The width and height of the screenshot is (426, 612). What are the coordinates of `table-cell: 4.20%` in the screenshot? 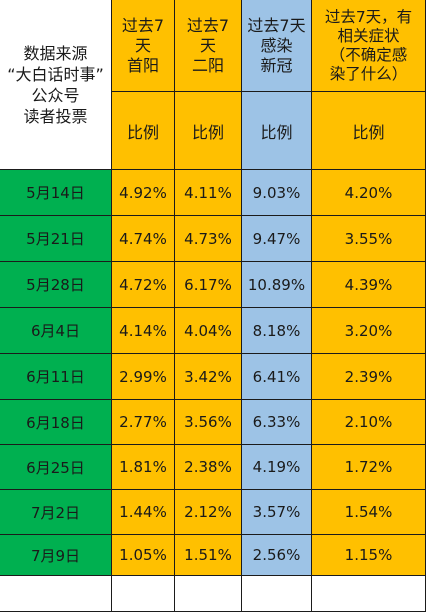 It's located at (369, 193).